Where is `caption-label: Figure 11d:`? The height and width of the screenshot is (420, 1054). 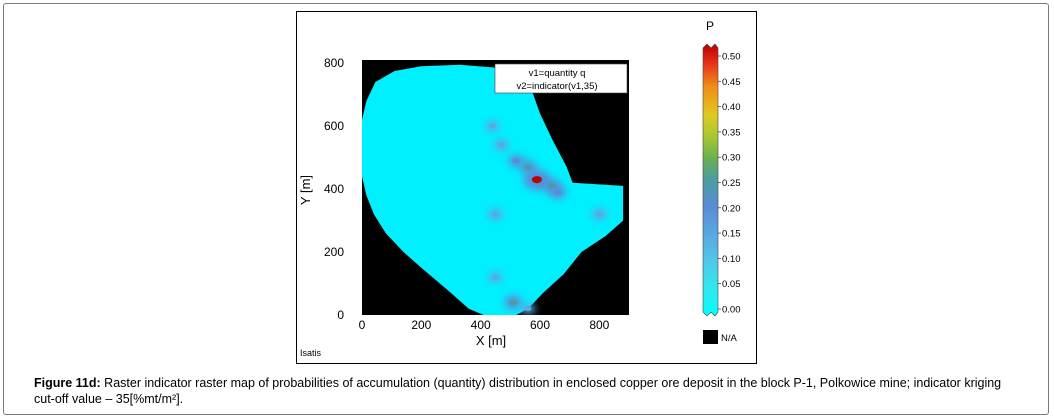 caption-label: Figure 11d: is located at coordinates (67, 383).